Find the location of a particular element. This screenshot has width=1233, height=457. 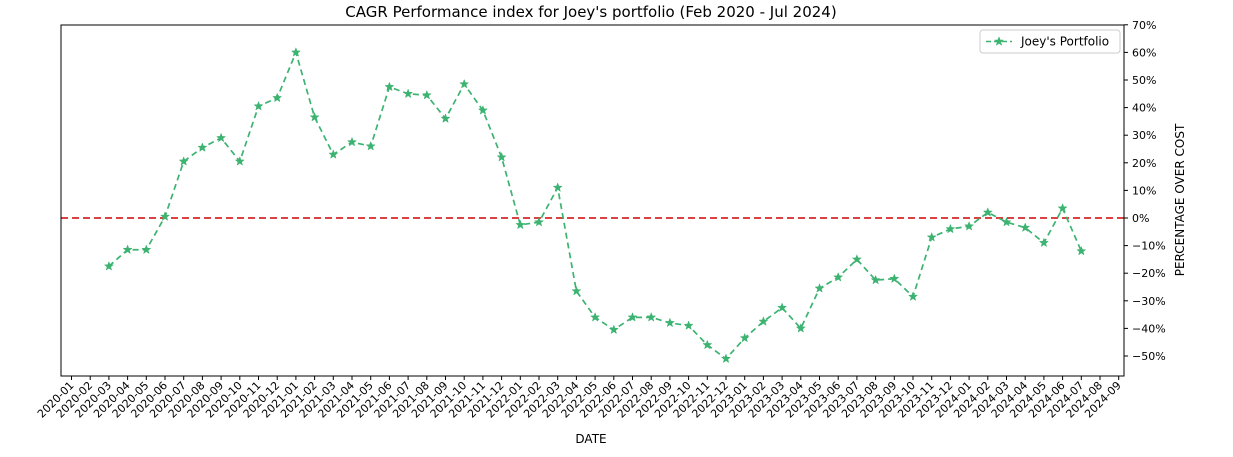

y-tick-label: −40% is located at coordinates (1149, 328).